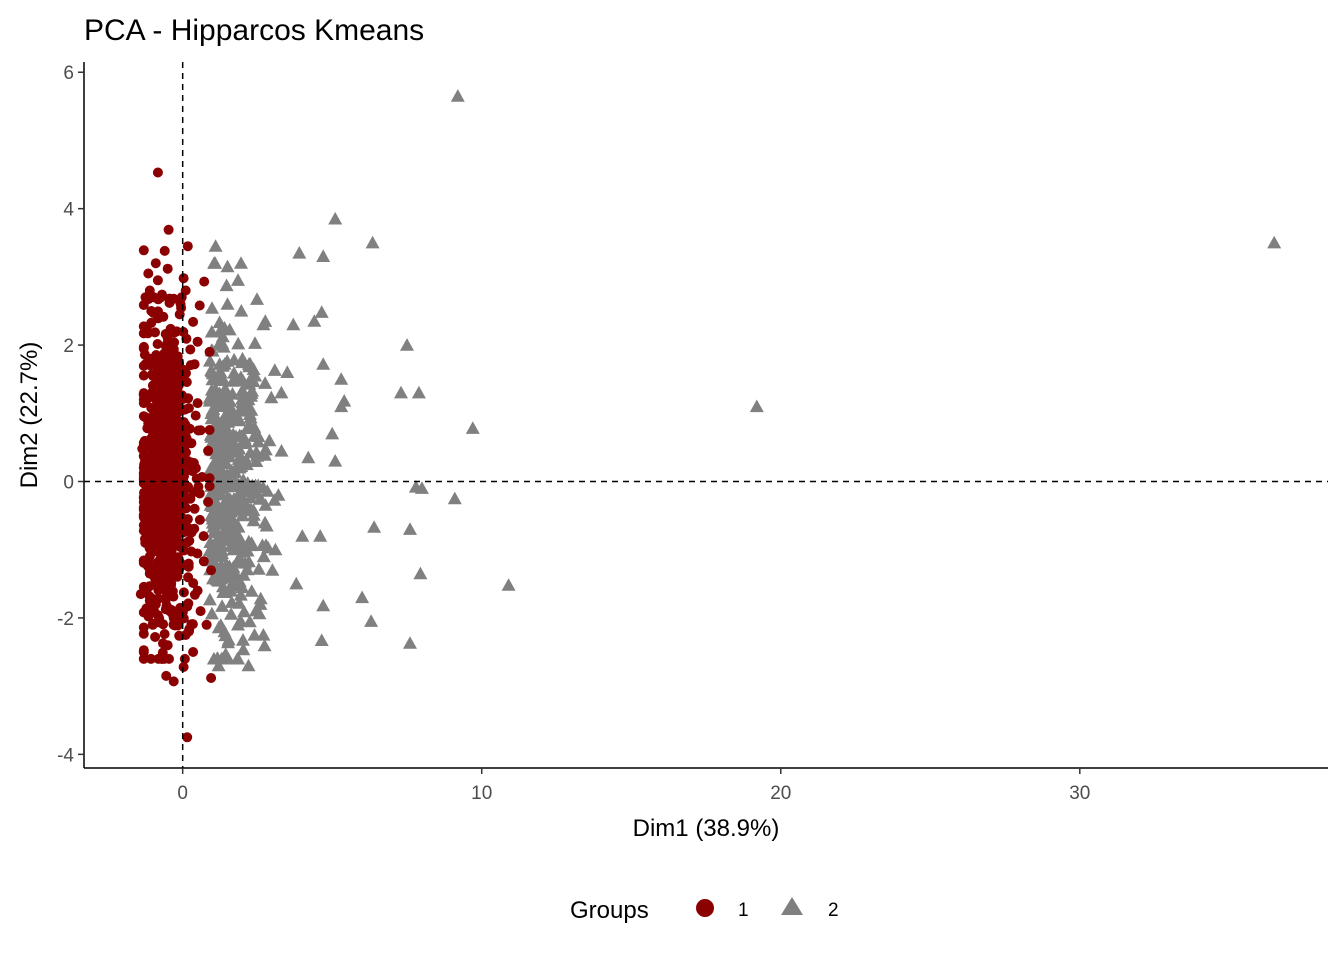 The image size is (1344, 960). What do you see at coordinates (65, 755) in the screenshot?
I see `y-tick-label: -4` at bounding box center [65, 755].